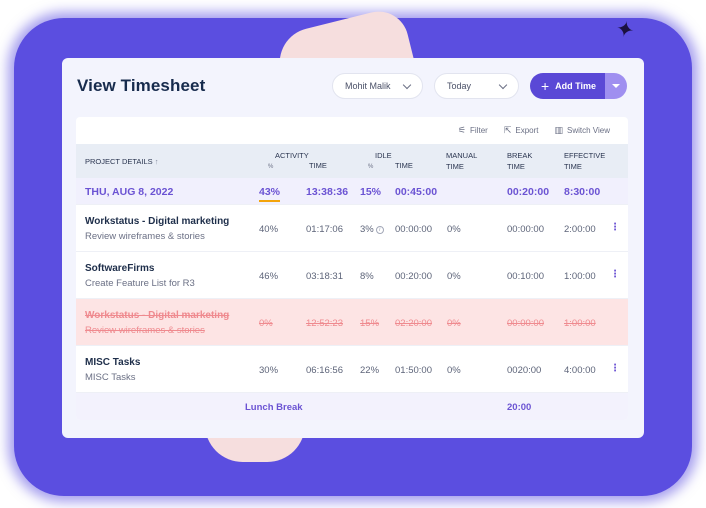 This screenshot has width=706, height=508. I want to click on add-time-button-group: + Add Time, so click(578, 86).